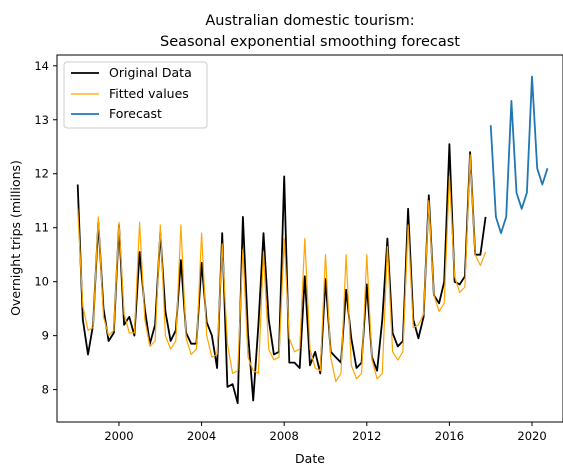 The height and width of the screenshot is (476, 563). Describe the element at coordinates (325, 432) in the screenshot. I see `x-axis: 2000 2004 2008 2012 2016 2020` at that location.